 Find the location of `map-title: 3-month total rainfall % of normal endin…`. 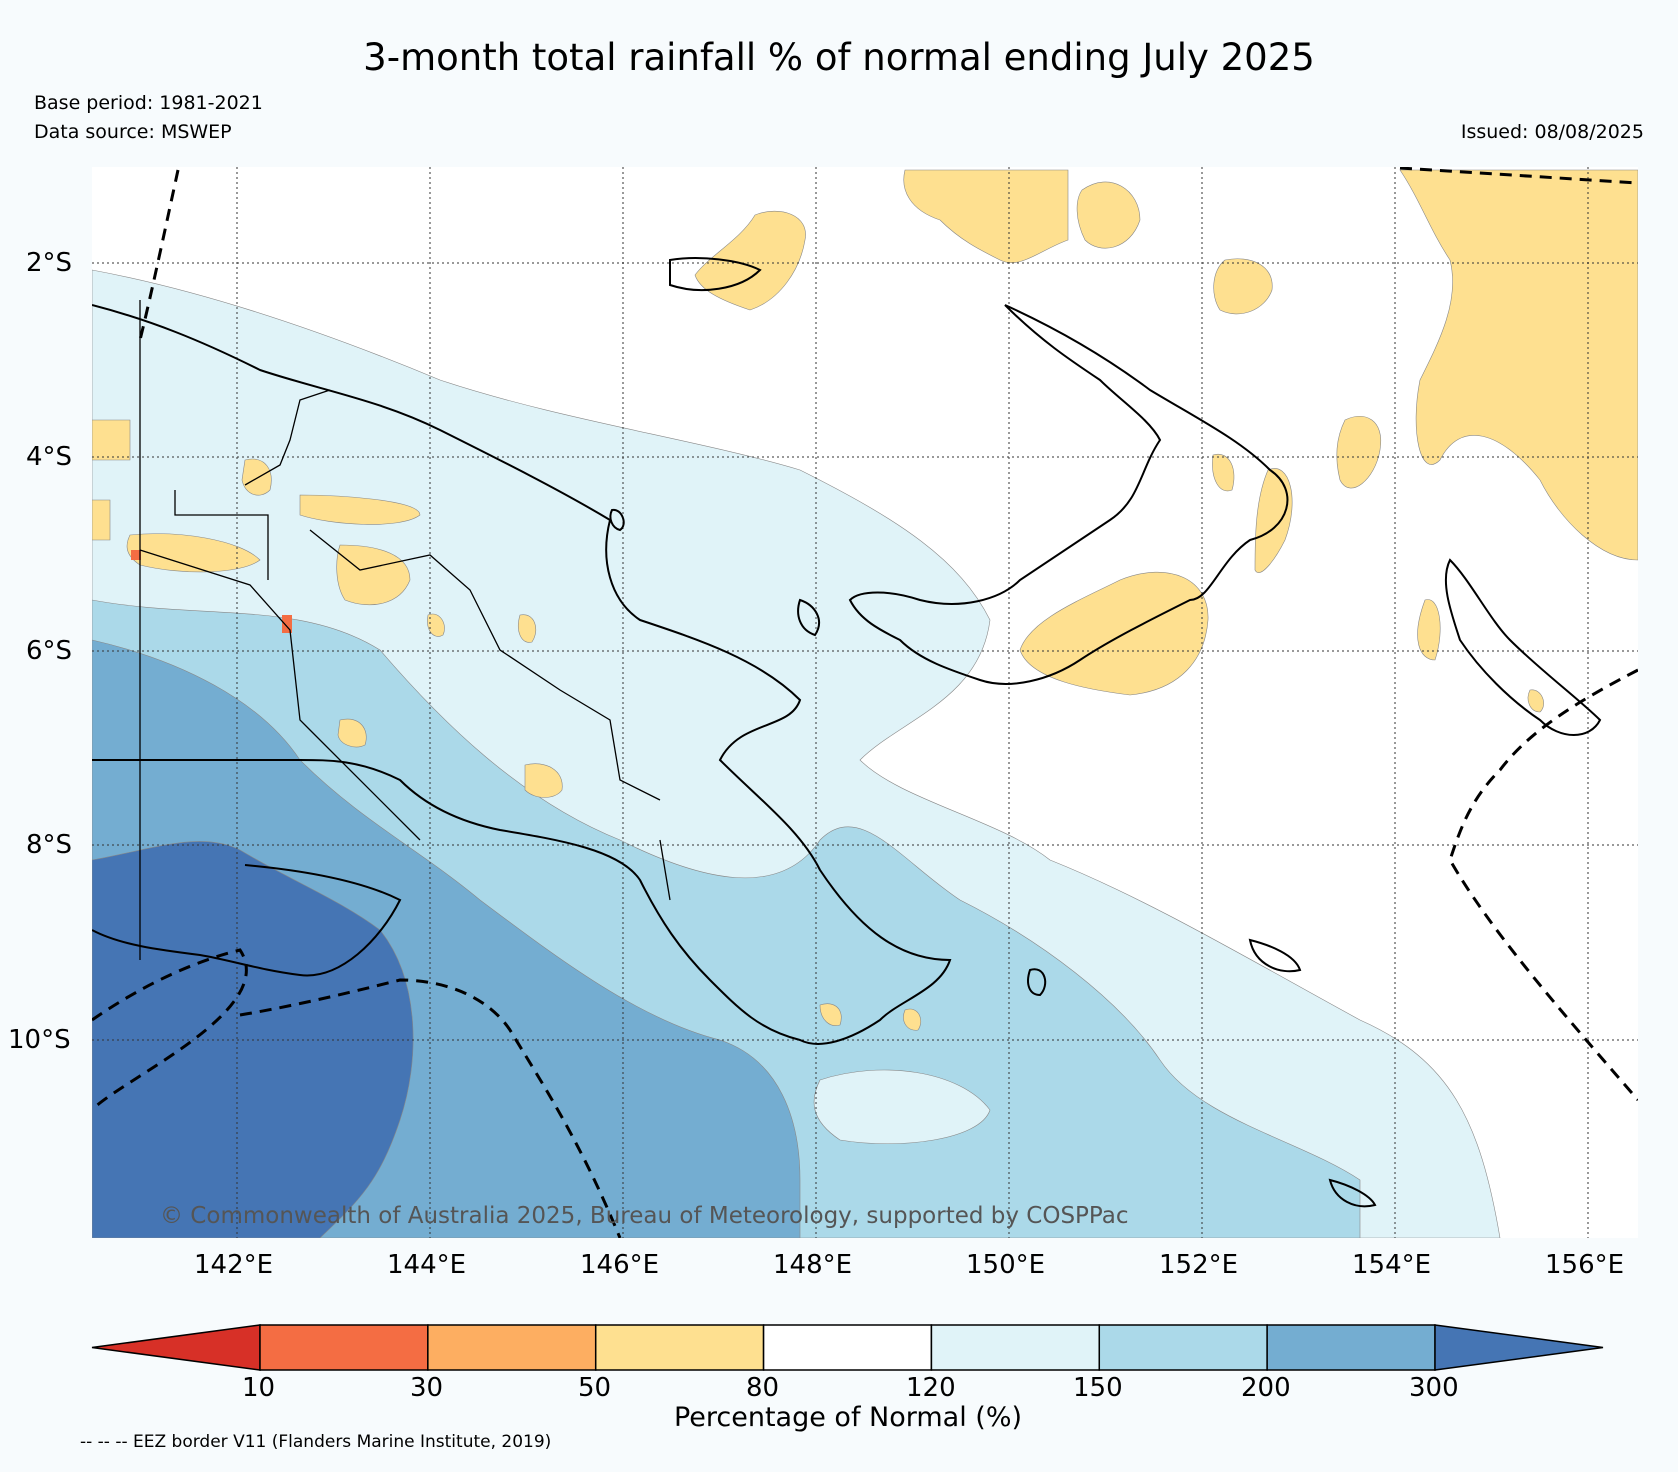

map-title: 3-month total rainfall % of normal endin… is located at coordinates (839, 57).